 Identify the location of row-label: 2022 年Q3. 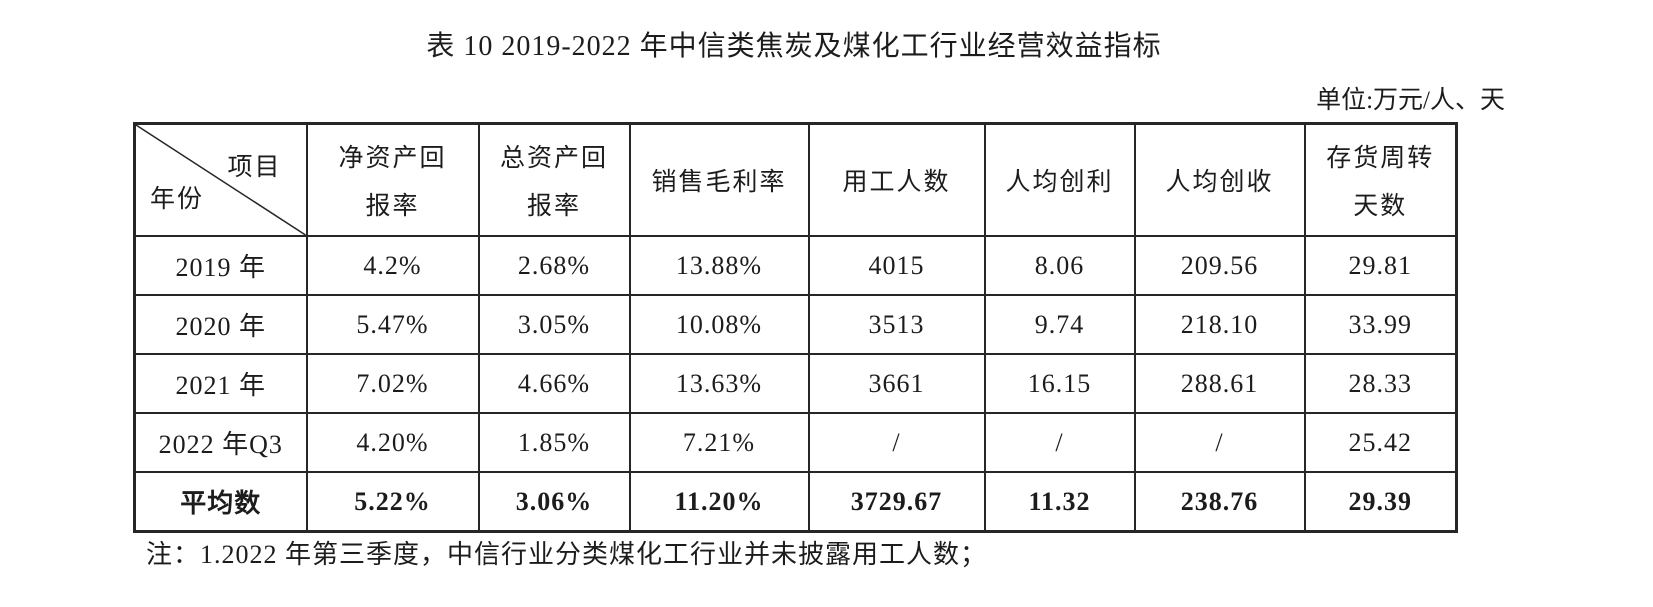
(220, 442).